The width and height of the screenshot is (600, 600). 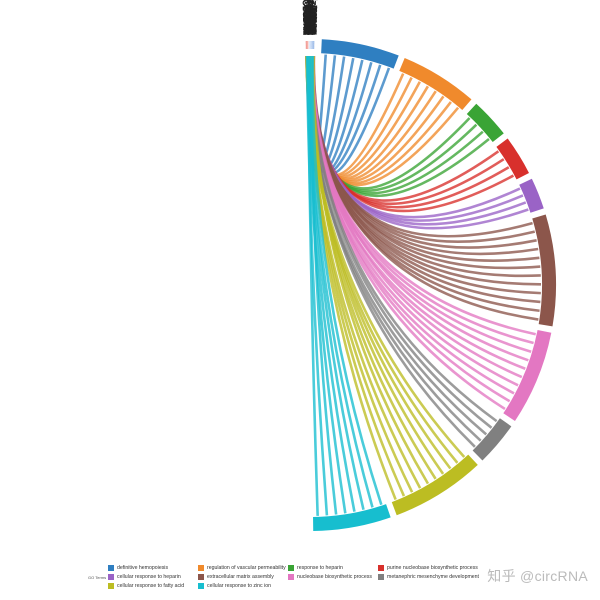 I want to click on gene-label: FERMT2, so click(x=310, y=17).